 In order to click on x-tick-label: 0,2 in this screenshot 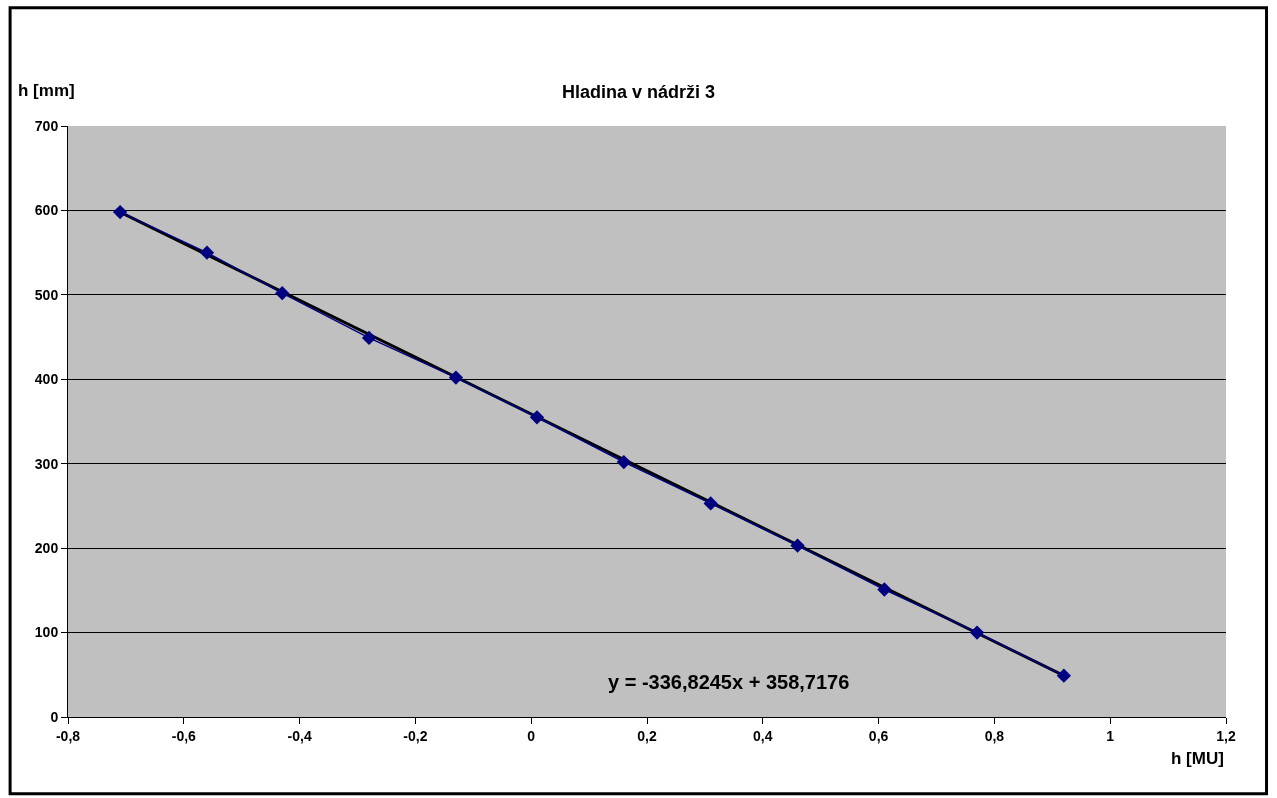, I will do `click(647, 735)`.